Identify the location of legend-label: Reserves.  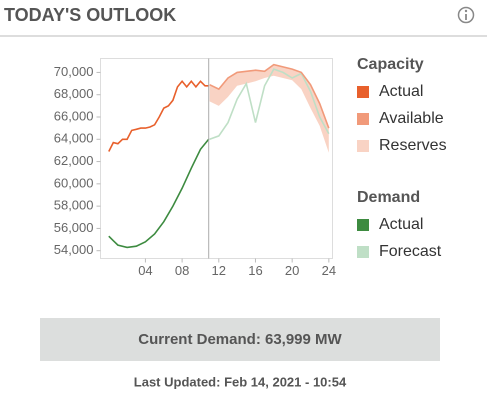
(413, 145).